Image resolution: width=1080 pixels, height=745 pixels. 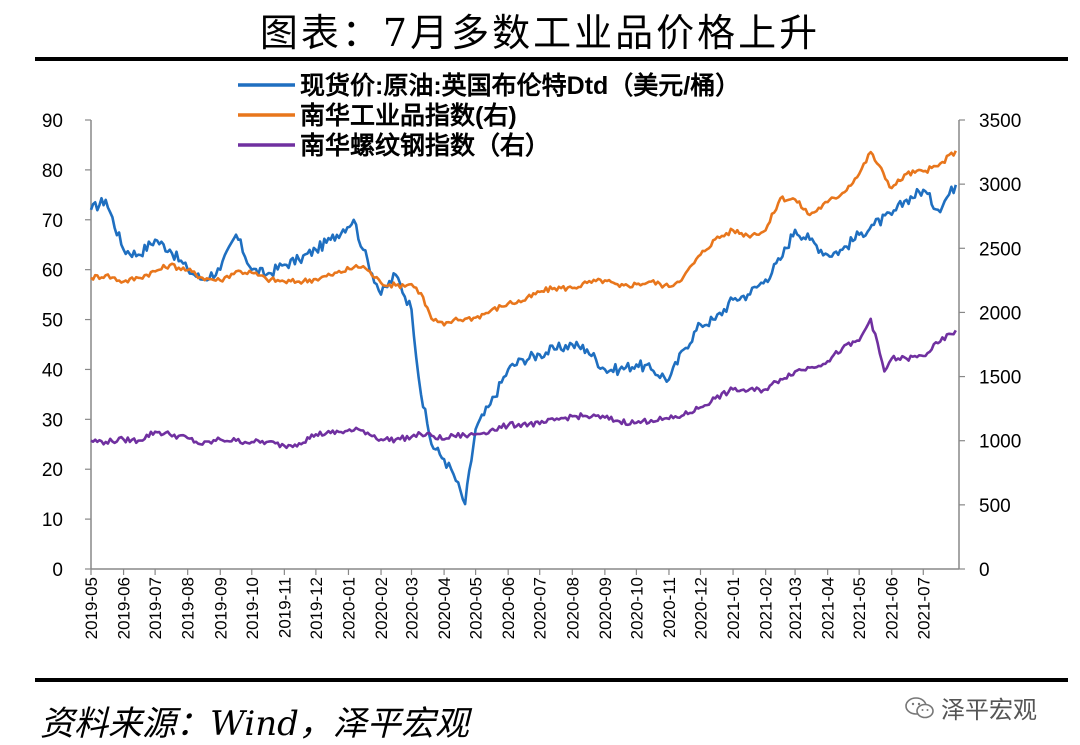 What do you see at coordinates (508, 608) in the screenshot?
I see `x-tick-label: 2020-06` at bounding box center [508, 608].